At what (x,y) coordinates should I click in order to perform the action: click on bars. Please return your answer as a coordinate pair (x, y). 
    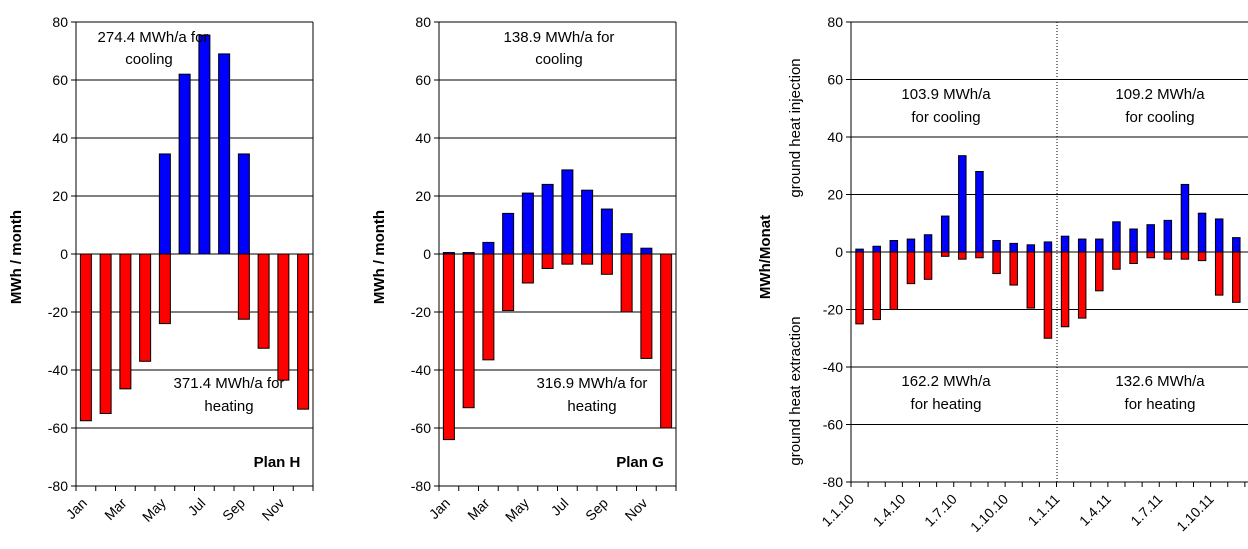
    Looking at the image, I should click on (557, 305).